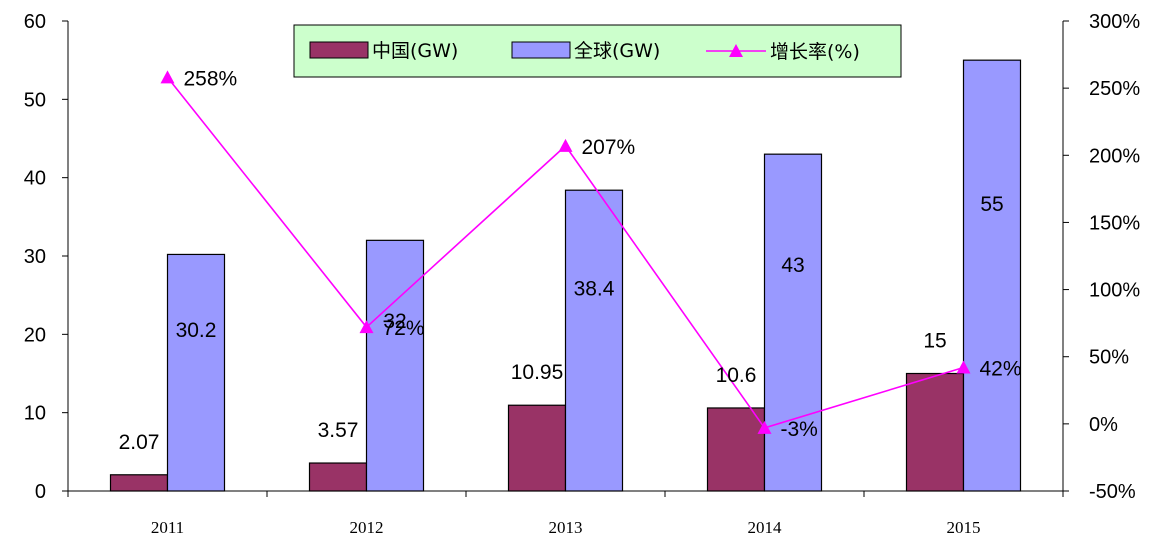  What do you see at coordinates (1114, 156) in the screenshot?
I see `right-tick-label: 200%` at bounding box center [1114, 156].